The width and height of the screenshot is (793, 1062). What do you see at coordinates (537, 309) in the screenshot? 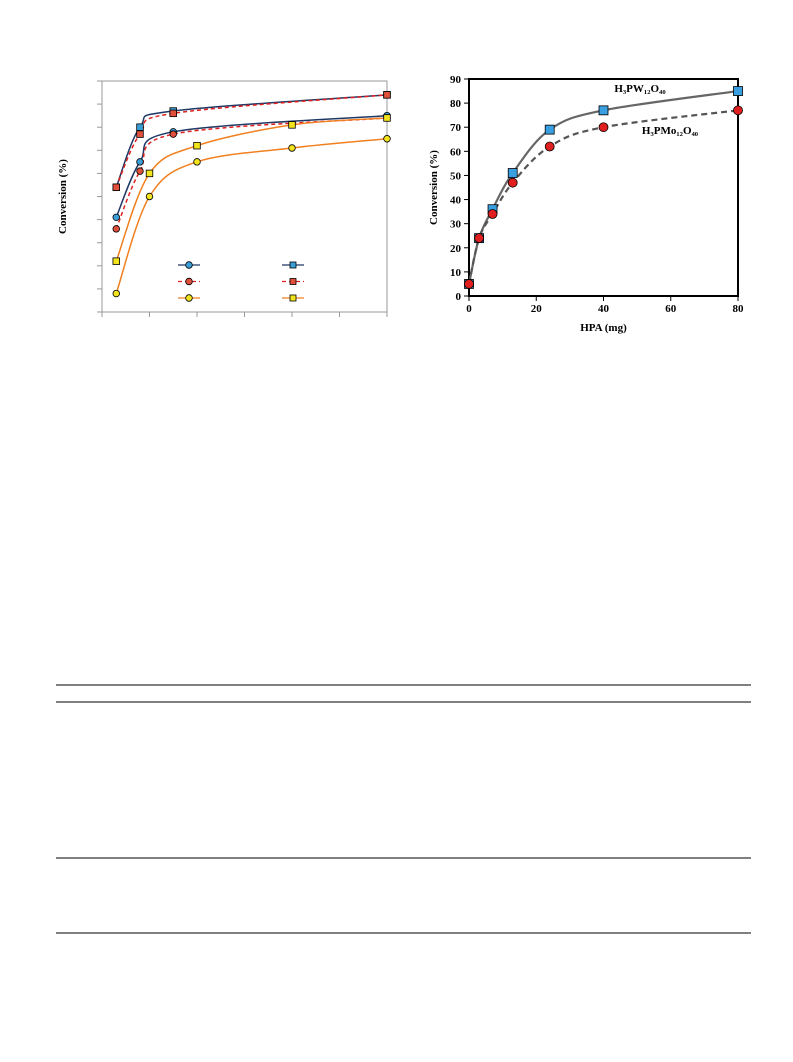
I see `x-tick-label: 20` at bounding box center [537, 309].